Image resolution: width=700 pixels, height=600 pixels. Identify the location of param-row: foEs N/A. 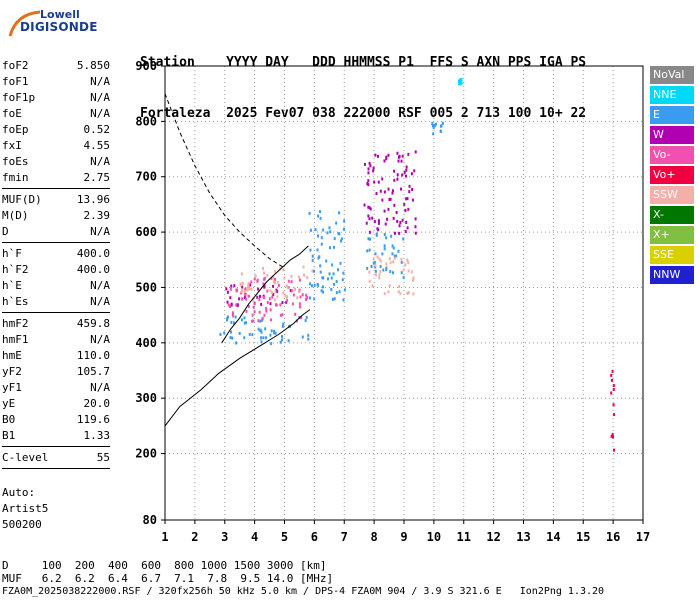
(56, 162).